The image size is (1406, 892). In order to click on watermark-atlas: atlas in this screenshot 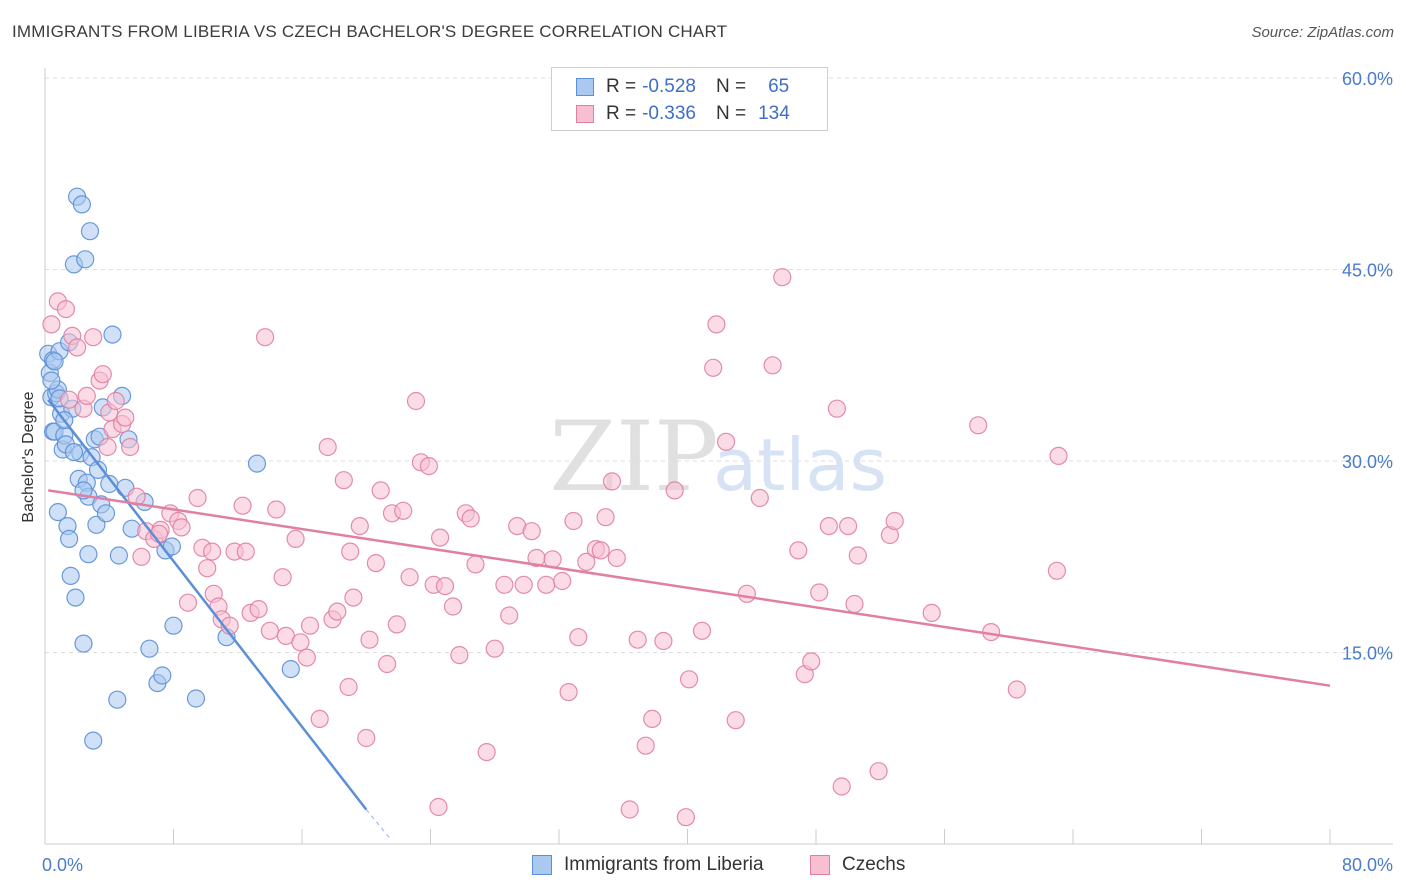, I will do `click(800, 465)`.